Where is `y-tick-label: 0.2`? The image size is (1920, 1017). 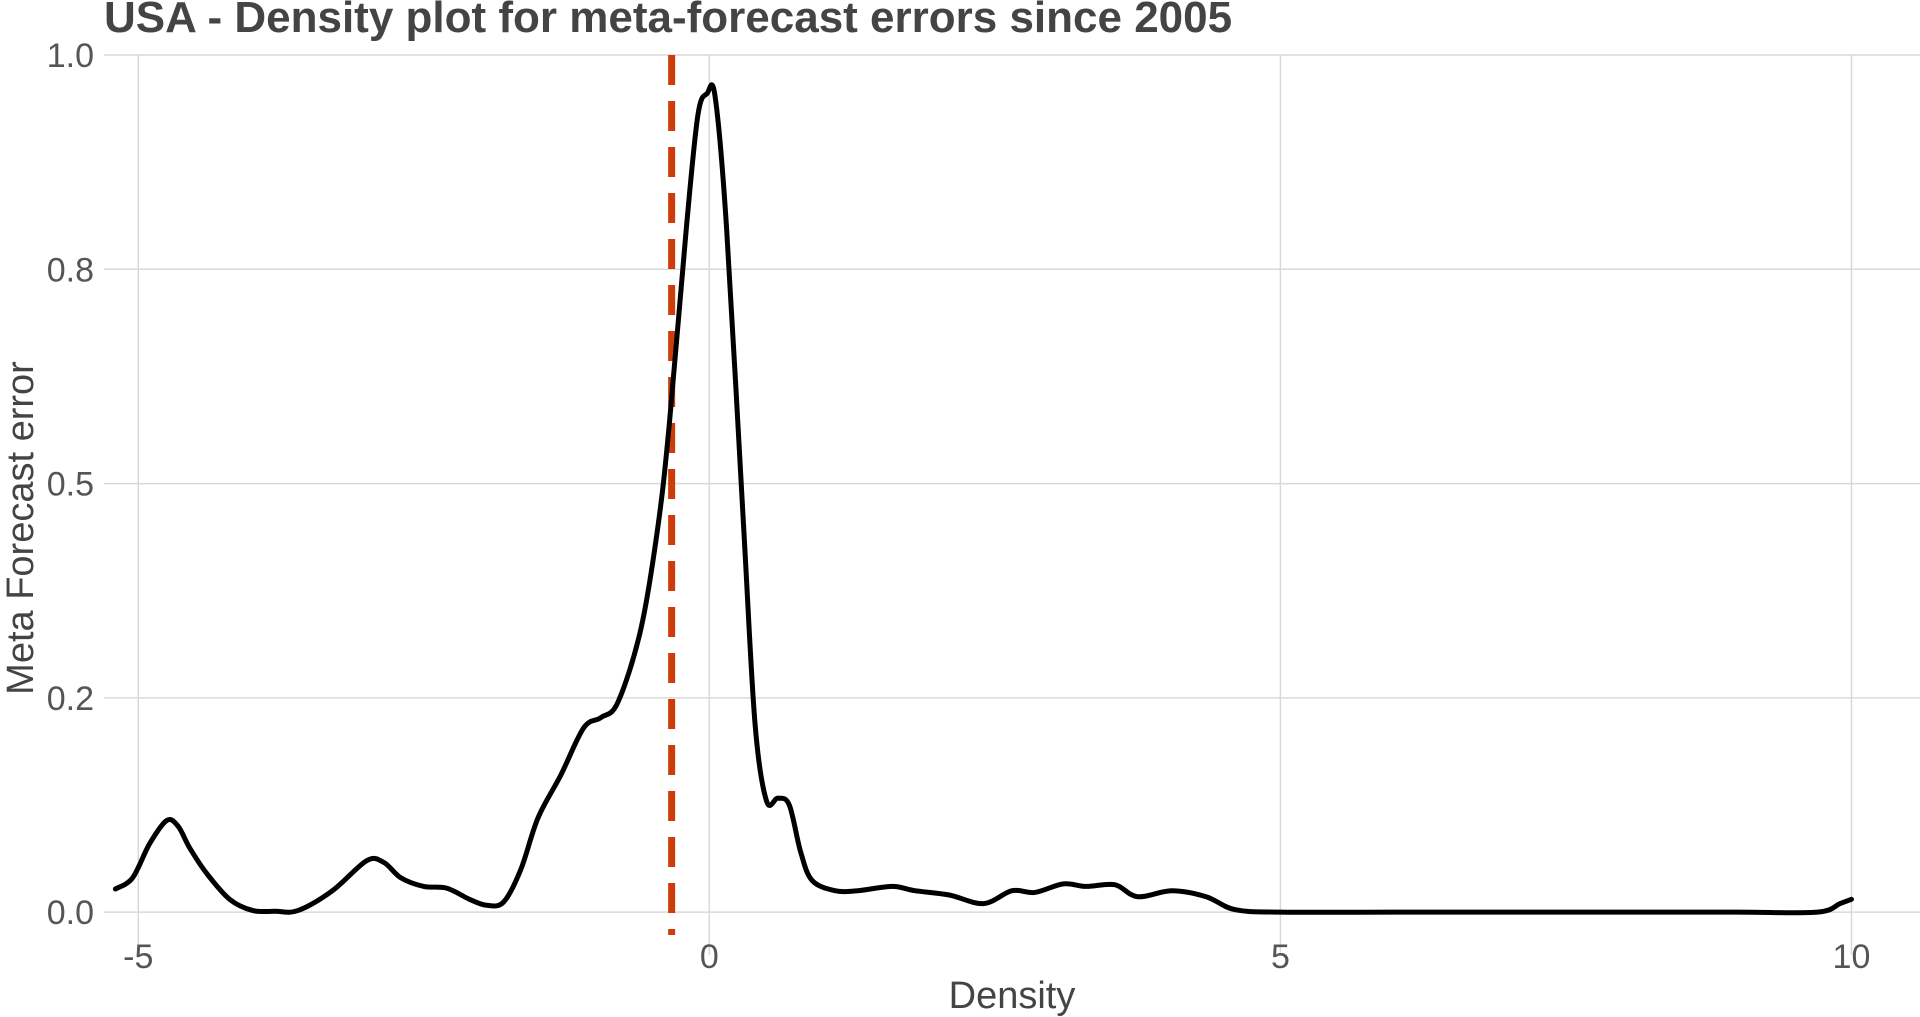
y-tick-label: 0.2 is located at coordinates (70, 699).